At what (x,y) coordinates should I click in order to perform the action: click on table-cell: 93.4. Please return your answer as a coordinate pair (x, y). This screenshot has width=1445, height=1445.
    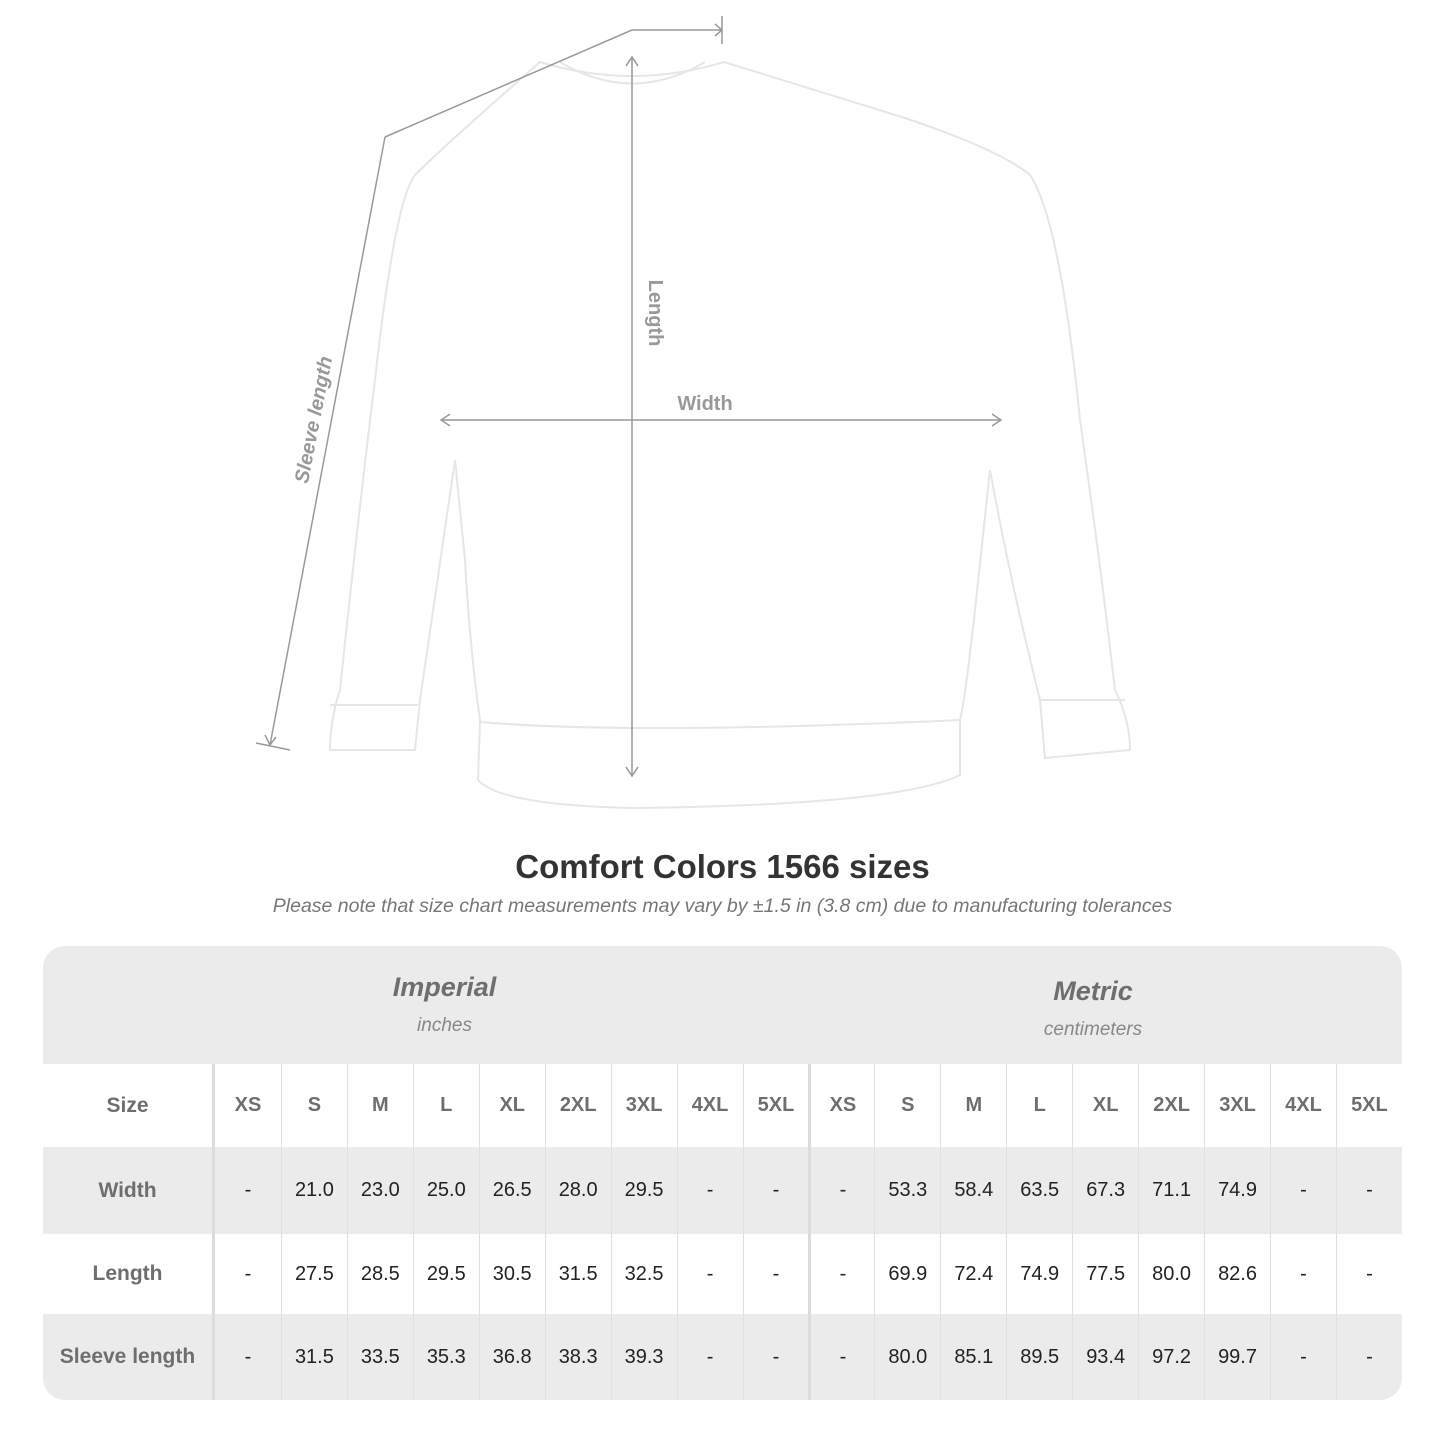
    Looking at the image, I should click on (1105, 1357).